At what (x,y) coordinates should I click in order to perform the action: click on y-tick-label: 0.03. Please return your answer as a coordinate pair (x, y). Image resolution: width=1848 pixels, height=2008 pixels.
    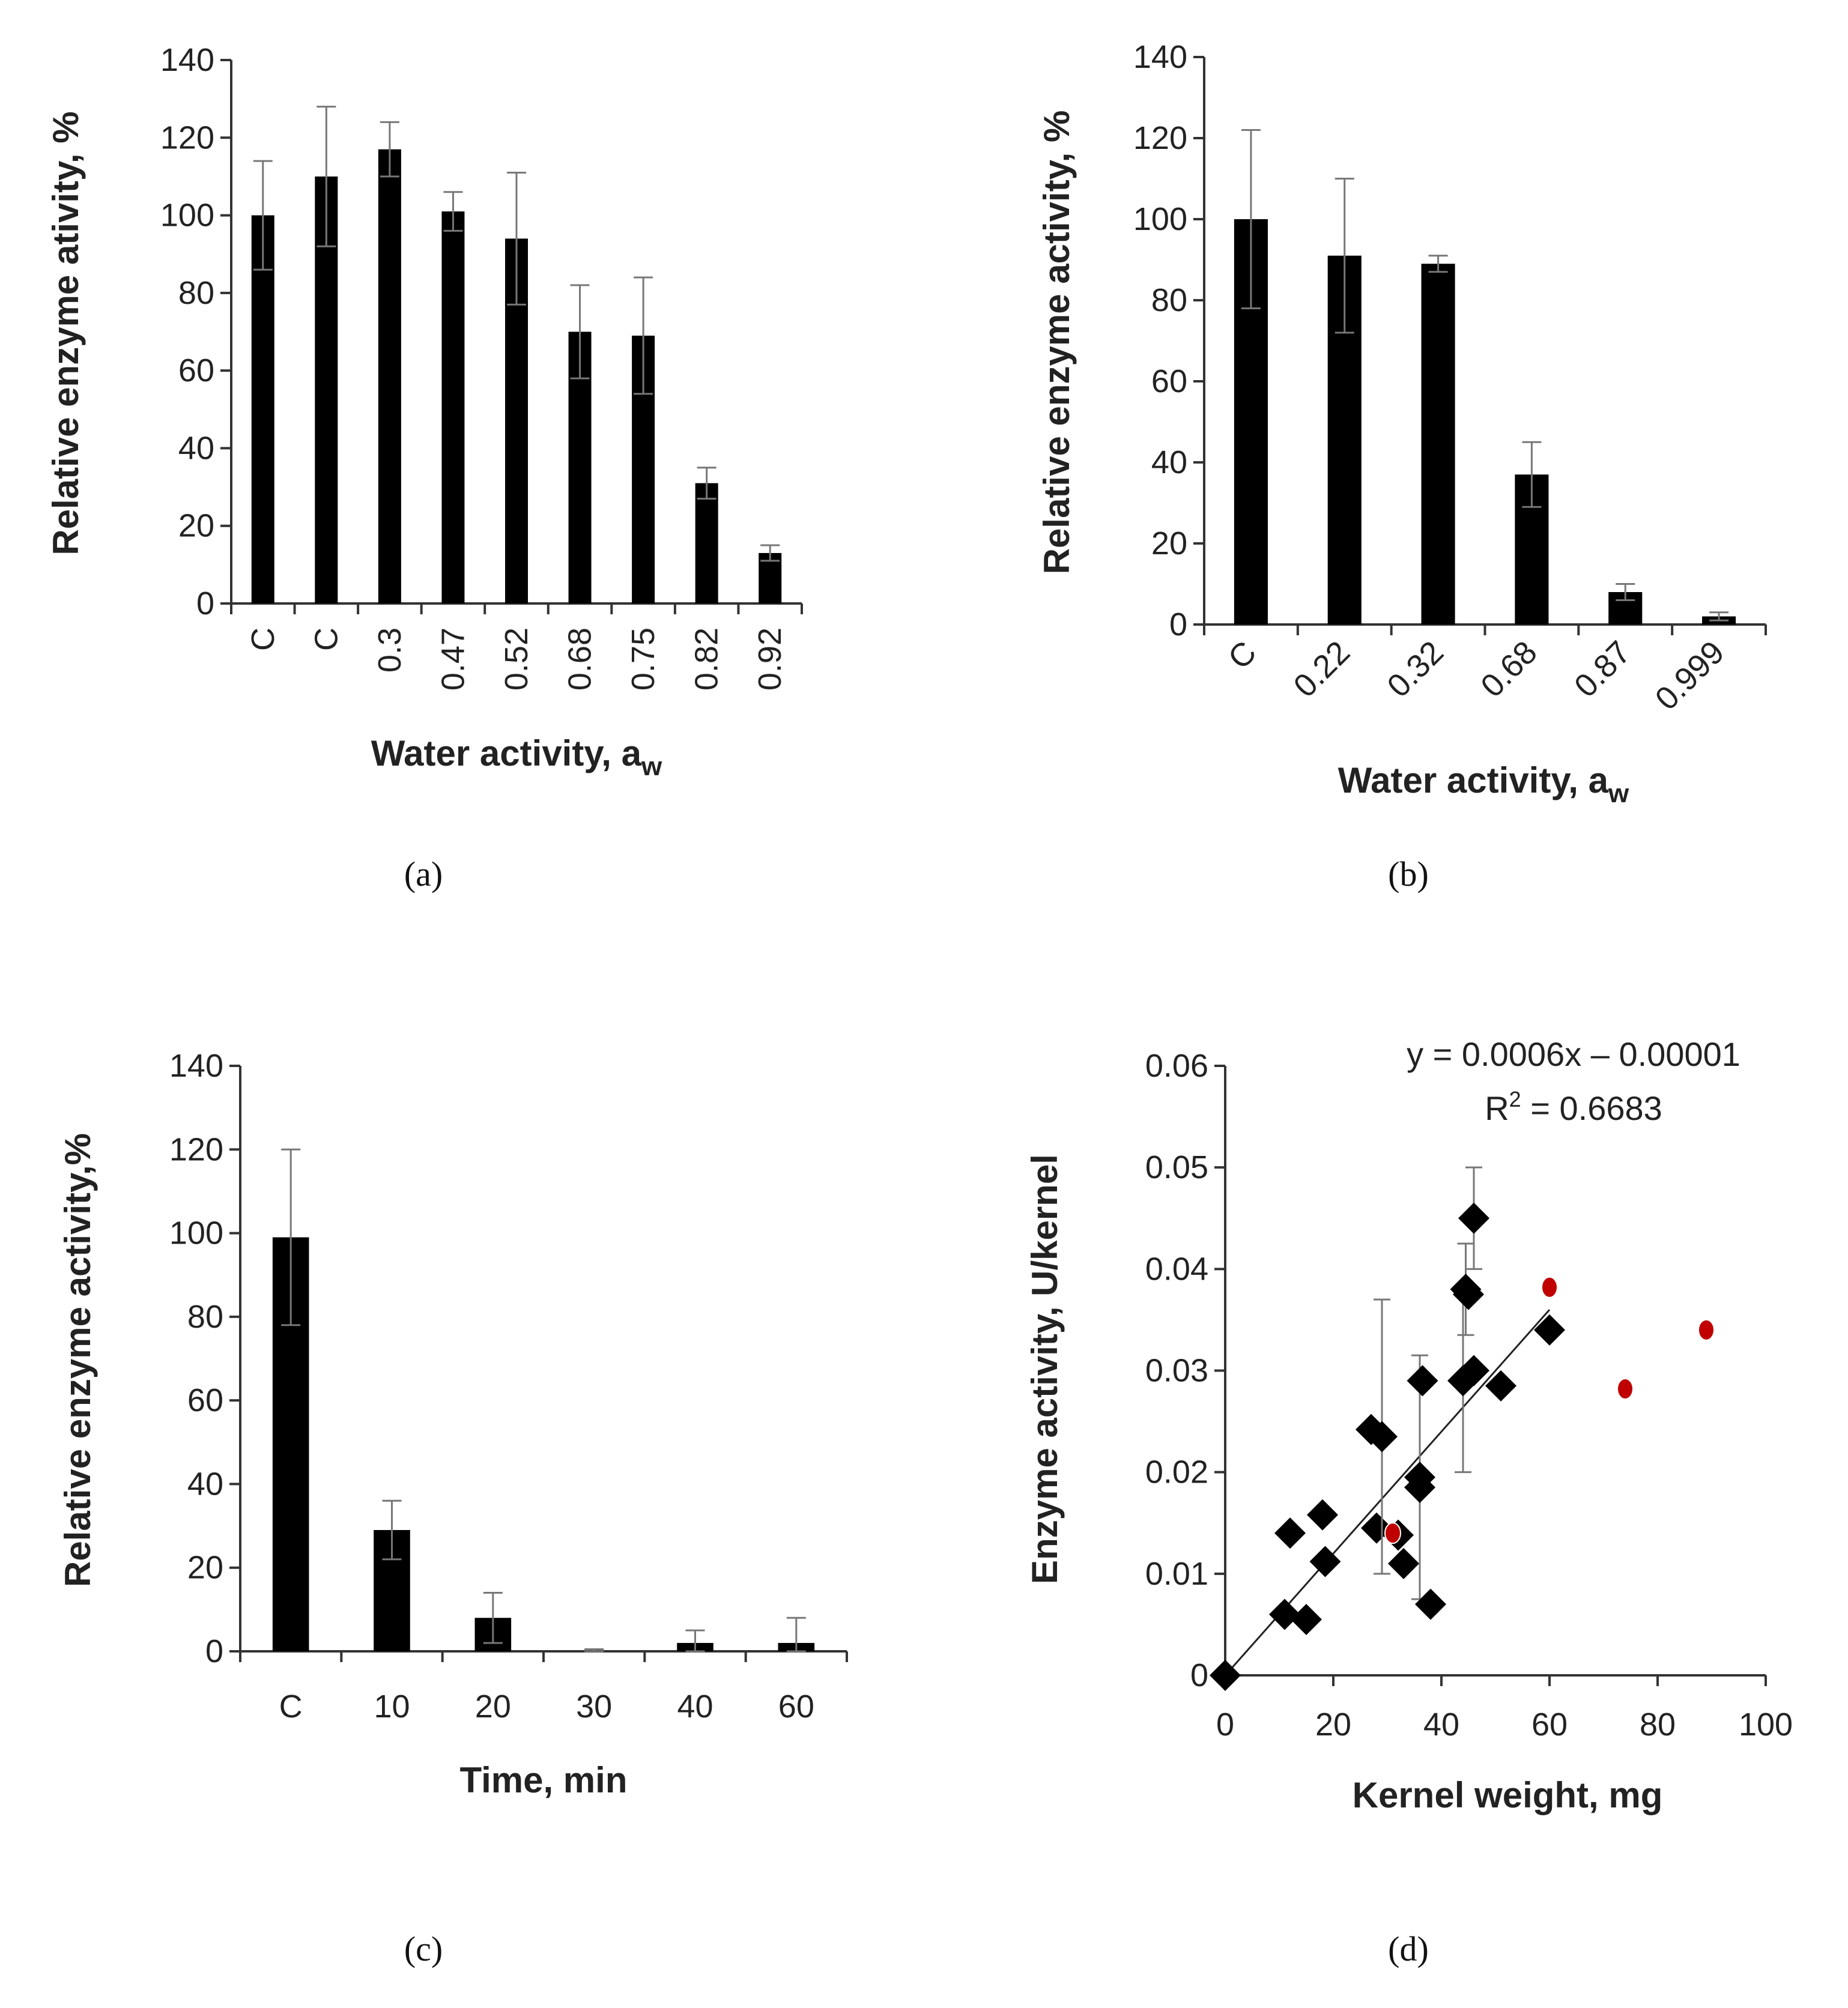
    Looking at the image, I should click on (1177, 1371).